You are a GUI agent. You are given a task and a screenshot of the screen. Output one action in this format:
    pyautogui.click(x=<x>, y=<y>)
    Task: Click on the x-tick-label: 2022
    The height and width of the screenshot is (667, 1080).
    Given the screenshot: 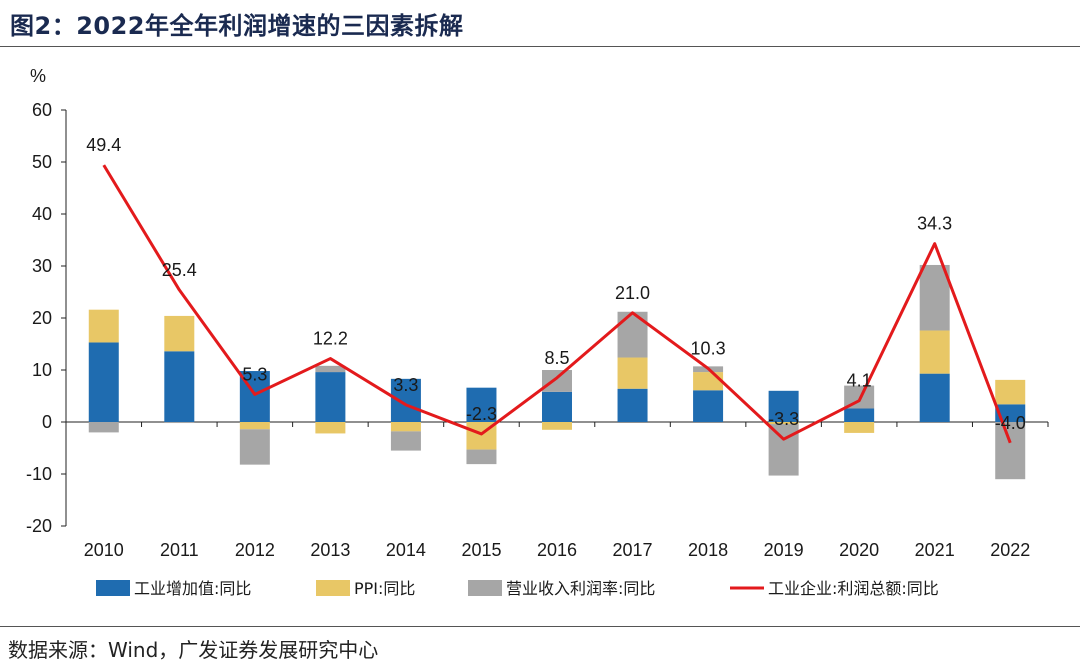 What is the action you would take?
    pyautogui.click(x=1010, y=550)
    